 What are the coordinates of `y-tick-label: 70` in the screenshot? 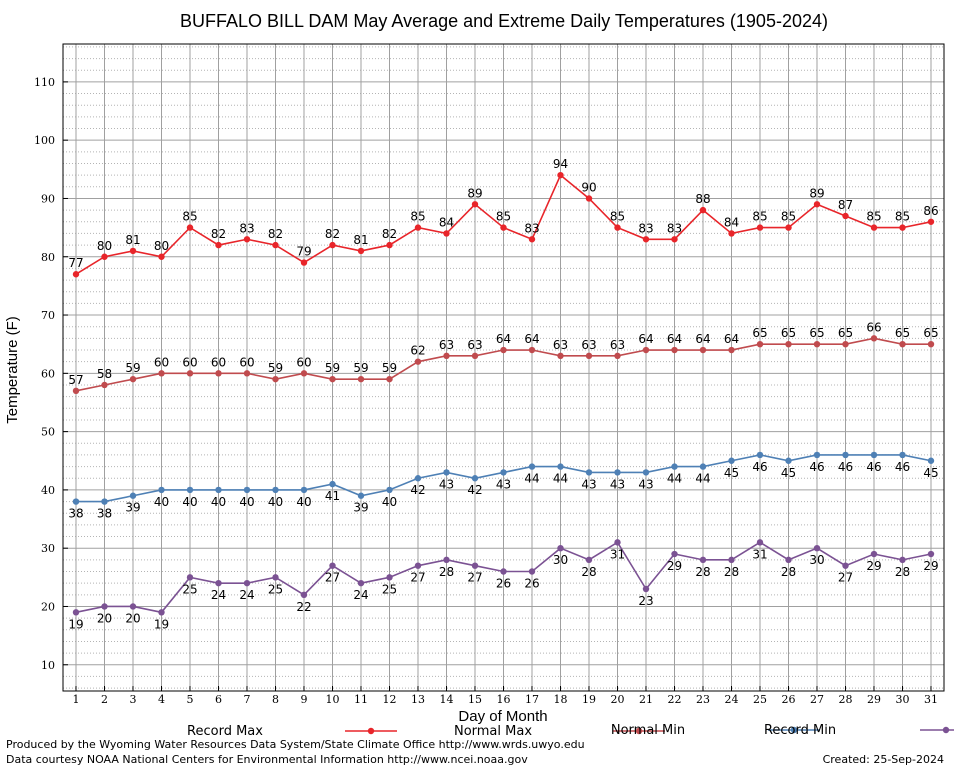 It's located at (48, 315).